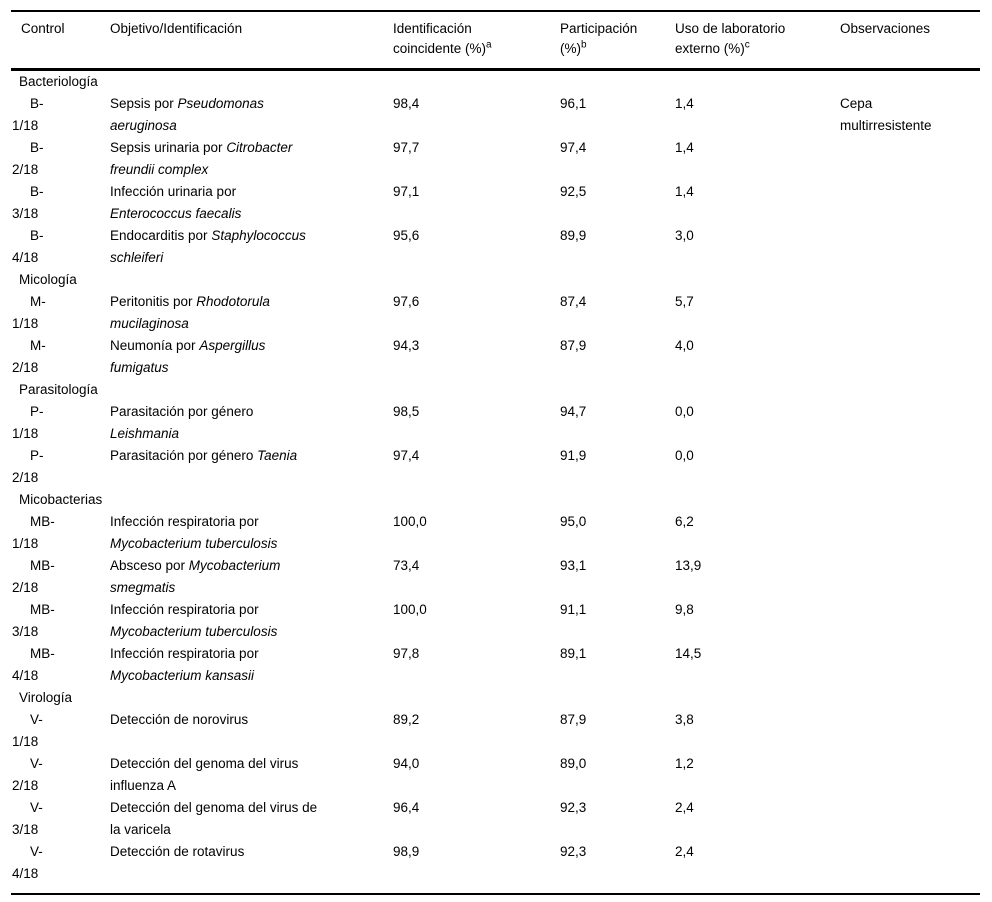 The image size is (992, 902). Describe the element at coordinates (249, 588) in the screenshot. I see `objective-line: smegmatis` at that location.